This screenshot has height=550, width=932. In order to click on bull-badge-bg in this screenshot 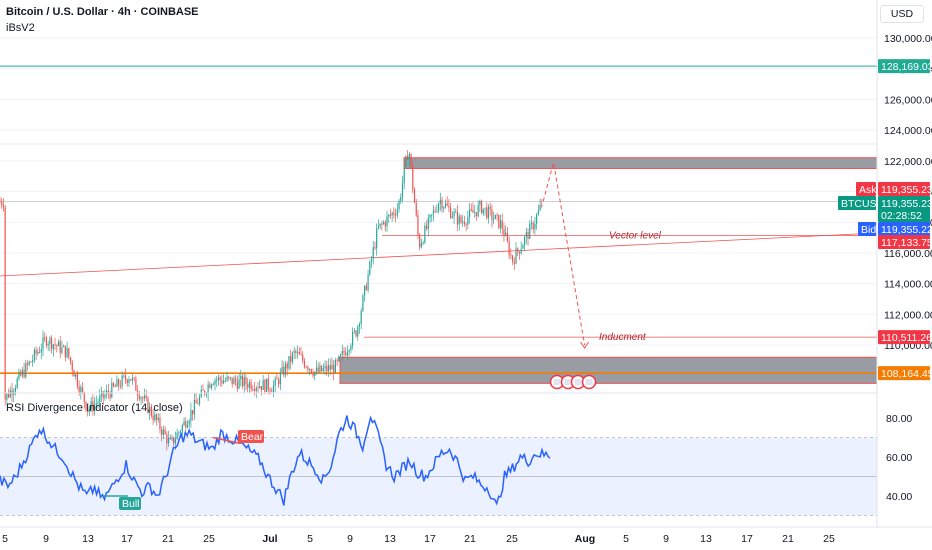, I will do `click(130, 503)`.